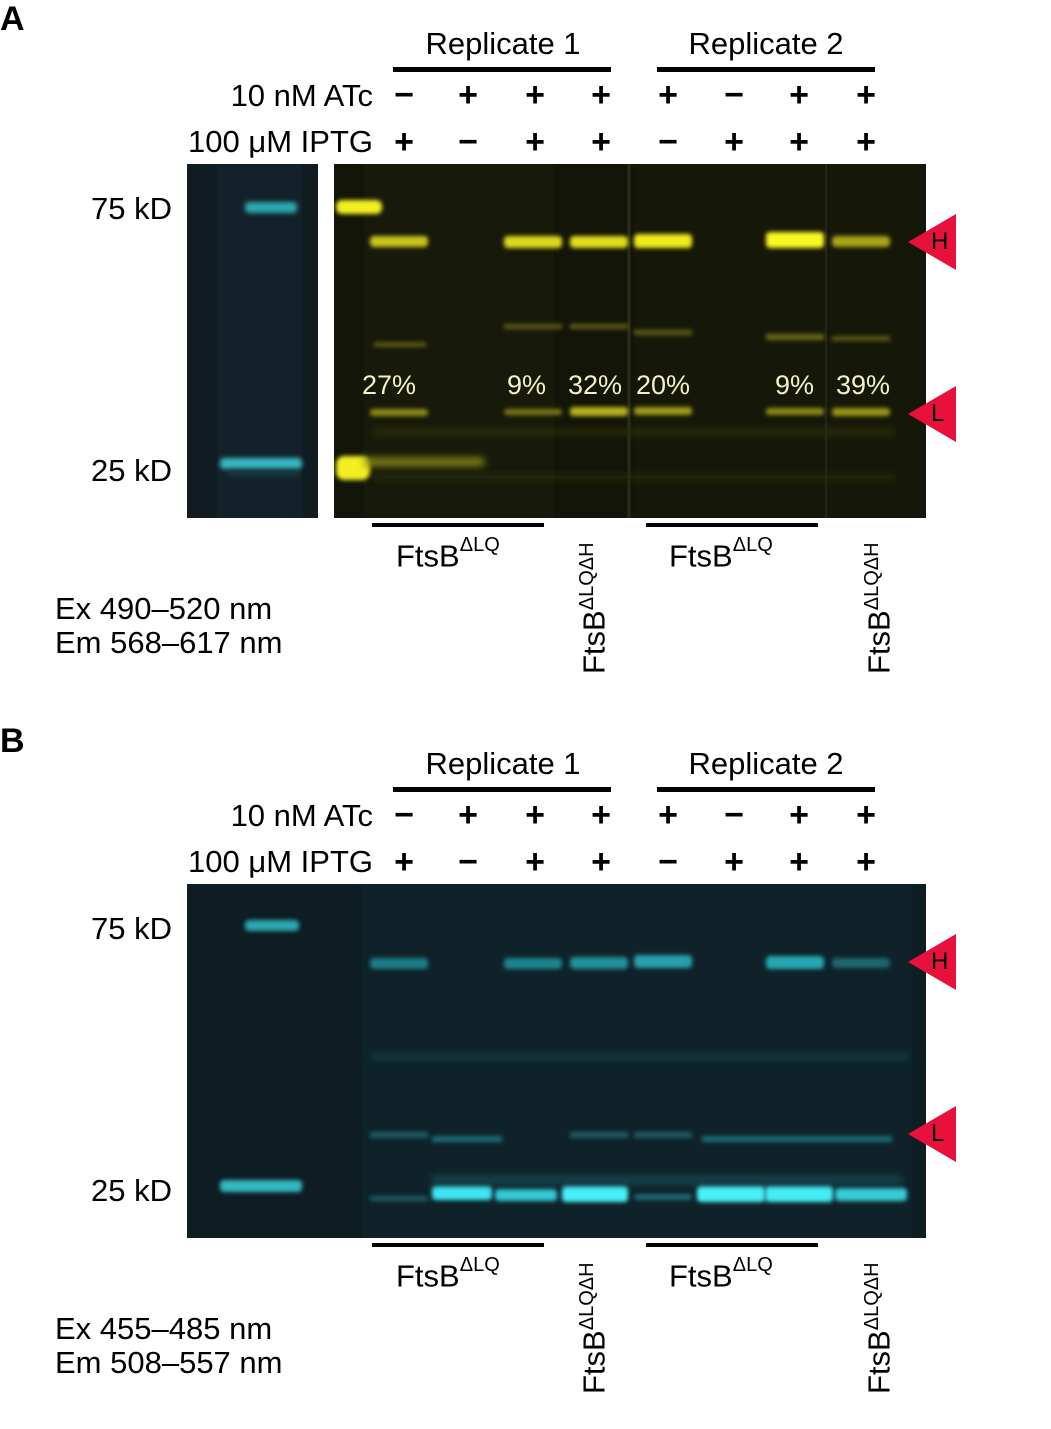 The height and width of the screenshot is (1429, 1051). What do you see at coordinates (595, 385) in the screenshot?
I see `percentage-label: 32%` at bounding box center [595, 385].